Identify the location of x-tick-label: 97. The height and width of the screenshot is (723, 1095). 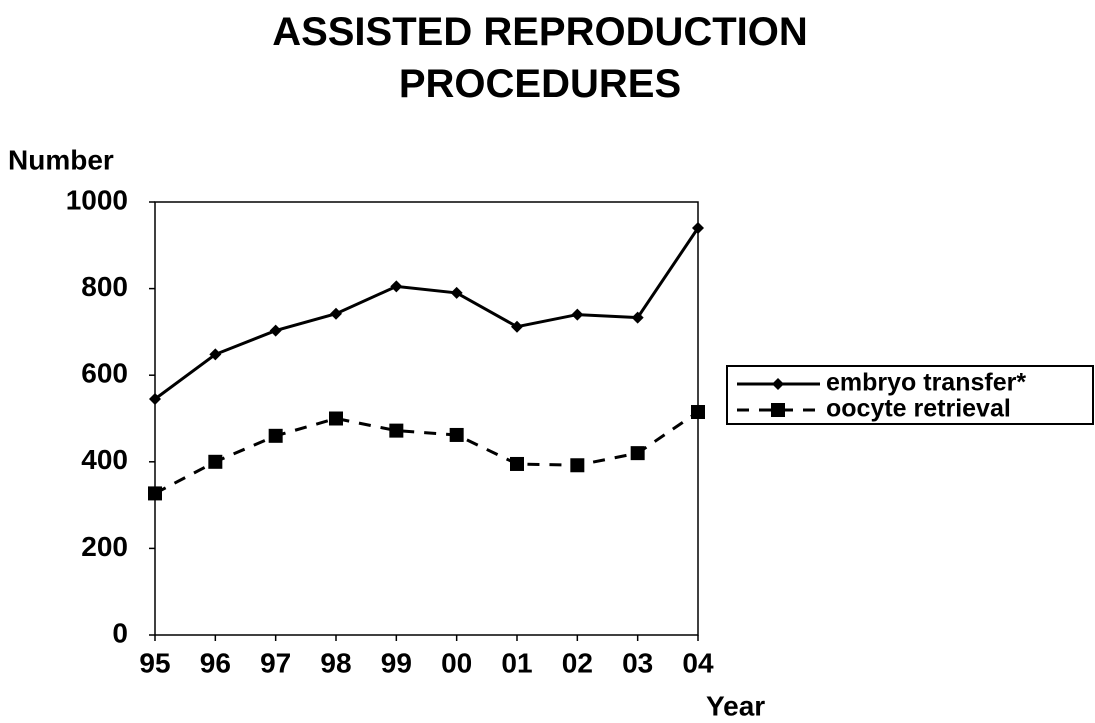
(275, 662).